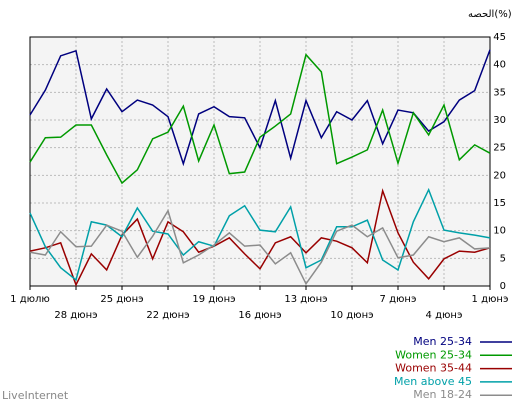 This screenshot has height=405, width=520. I want to click on x-tick-label: 28 дюнэ, so click(75, 315).